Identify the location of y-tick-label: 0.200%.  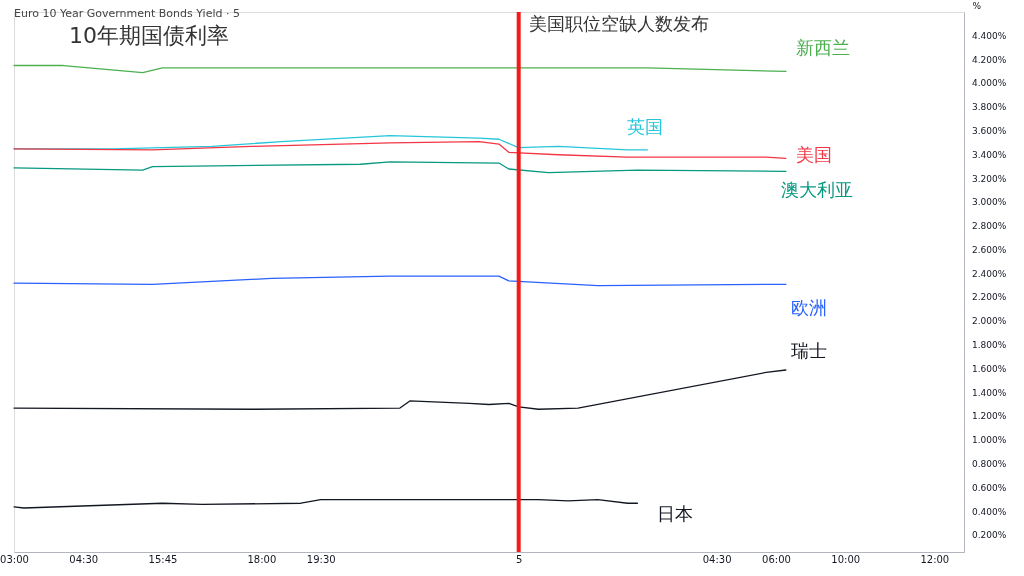
(989, 535).